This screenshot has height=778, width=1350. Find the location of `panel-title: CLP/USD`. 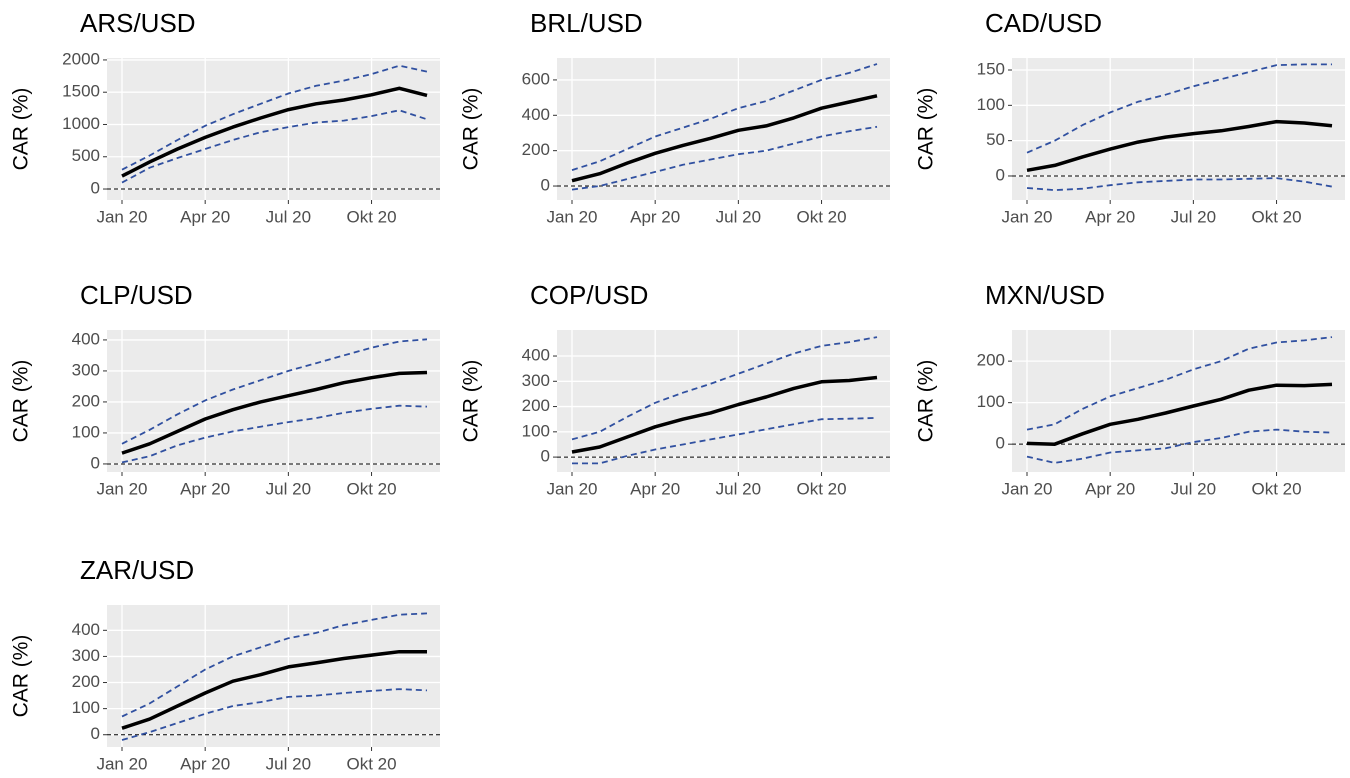

panel-title: CLP/USD is located at coordinates (136, 295).